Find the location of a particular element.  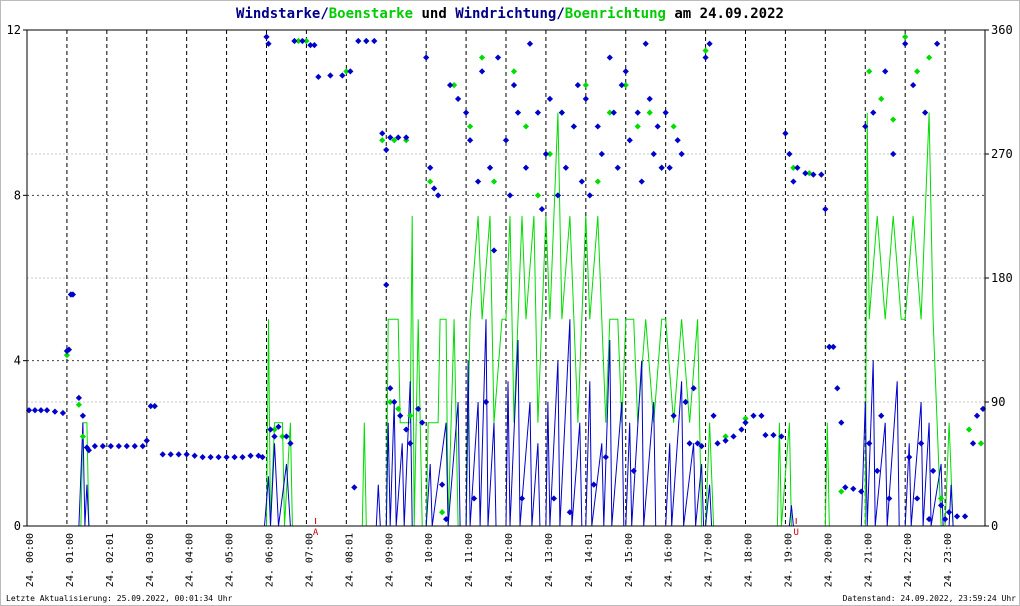

x-tick-label: 24. 20:00 is located at coordinates (828, 560).